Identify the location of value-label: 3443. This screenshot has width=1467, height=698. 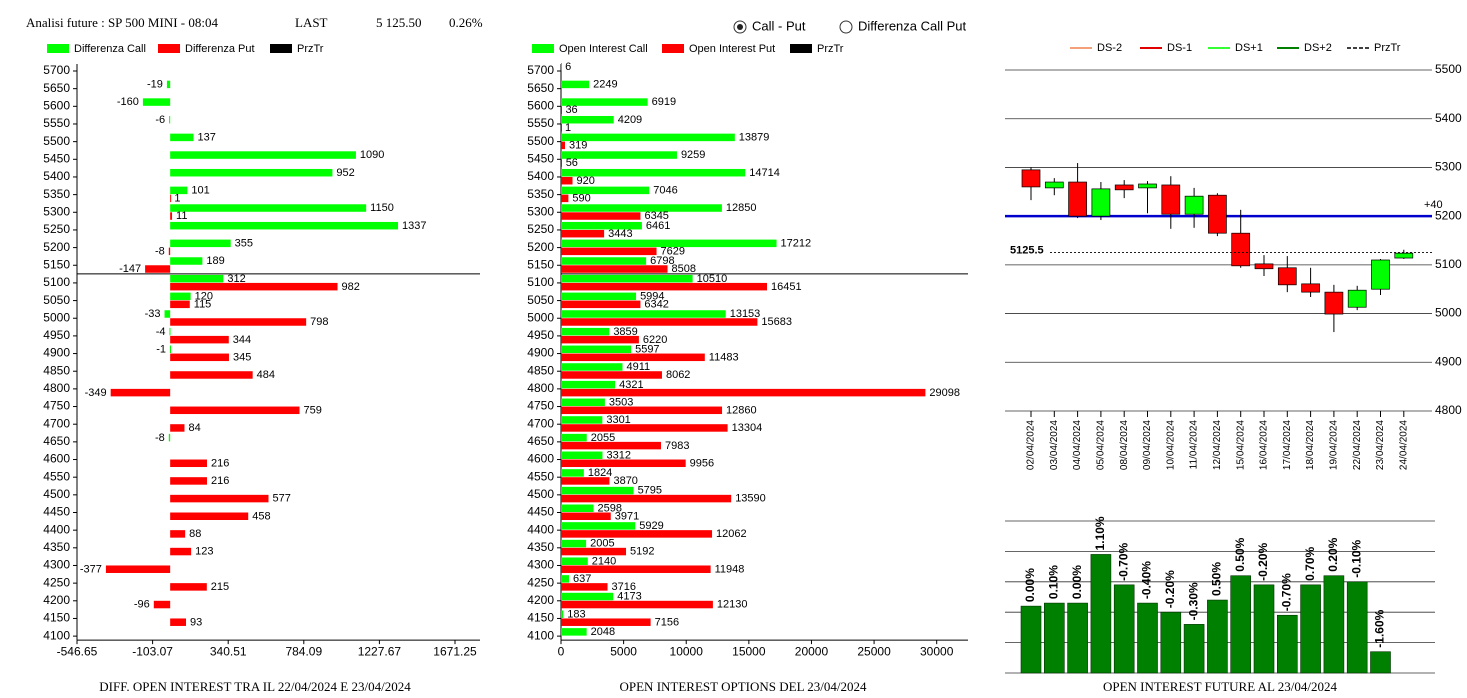
(620, 234).